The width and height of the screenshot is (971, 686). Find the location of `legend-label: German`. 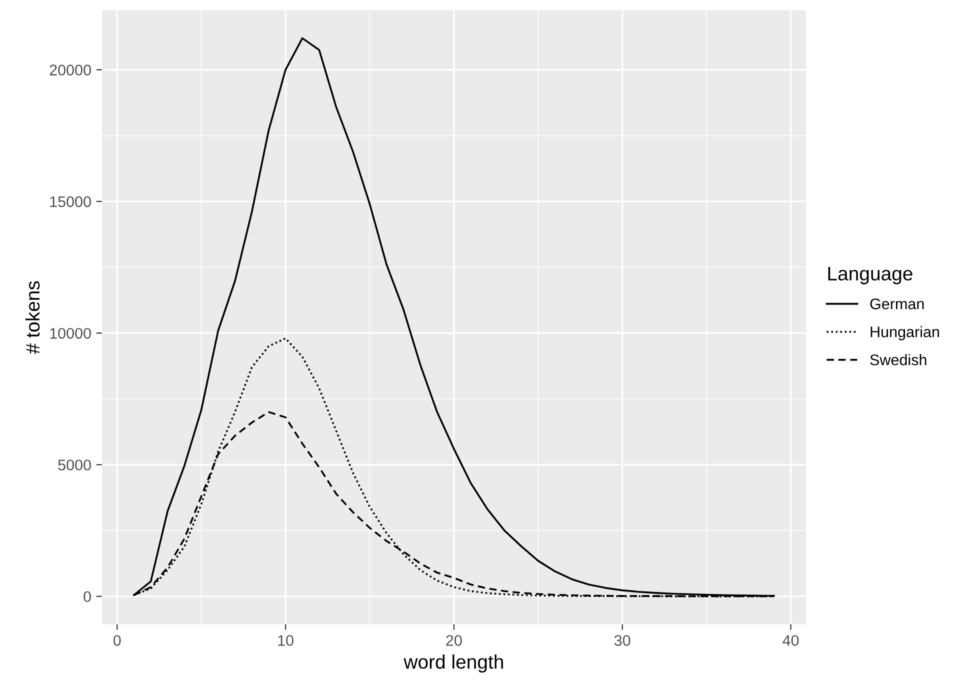

legend-label: German is located at coordinates (897, 304).